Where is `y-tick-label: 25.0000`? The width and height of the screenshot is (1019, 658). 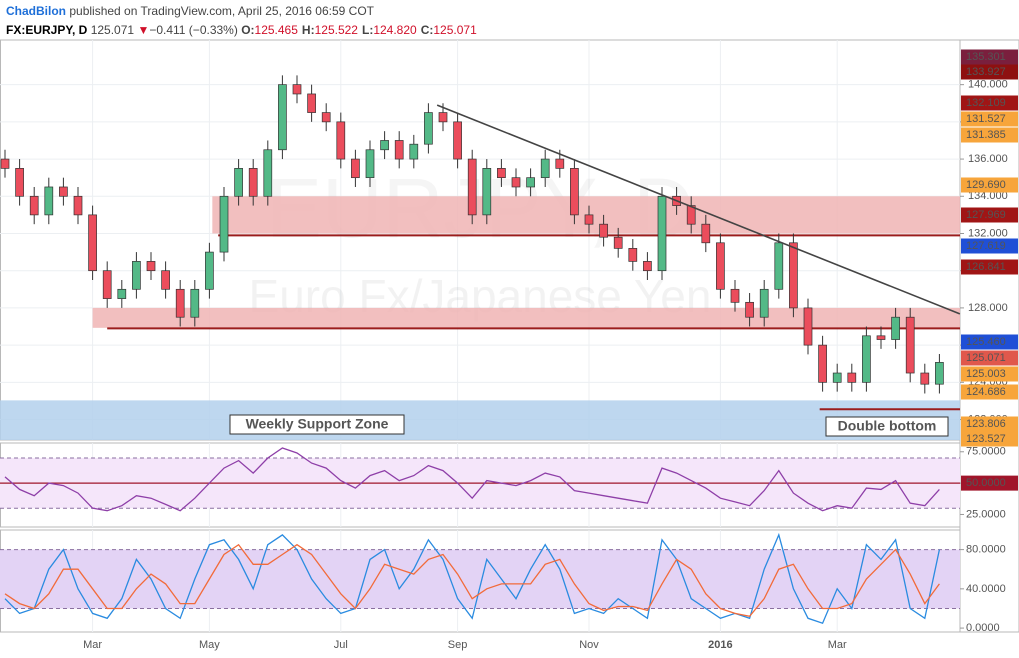 y-tick-label: 25.0000 is located at coordinates (986, 514).